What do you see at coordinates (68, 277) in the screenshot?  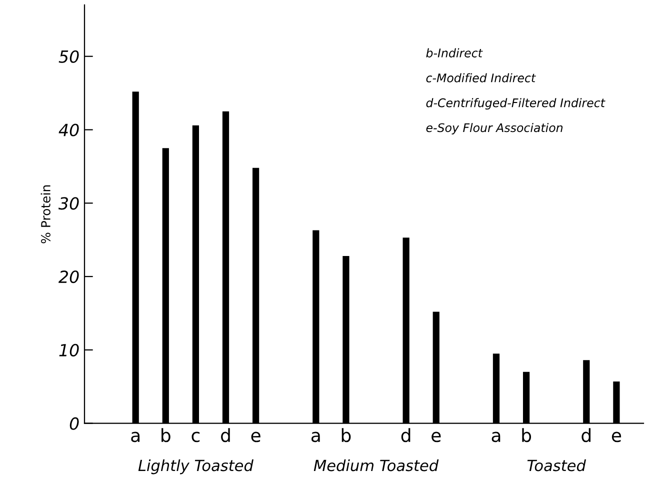 I see `y-tick-label: 20` at bounding box center [68, 277].